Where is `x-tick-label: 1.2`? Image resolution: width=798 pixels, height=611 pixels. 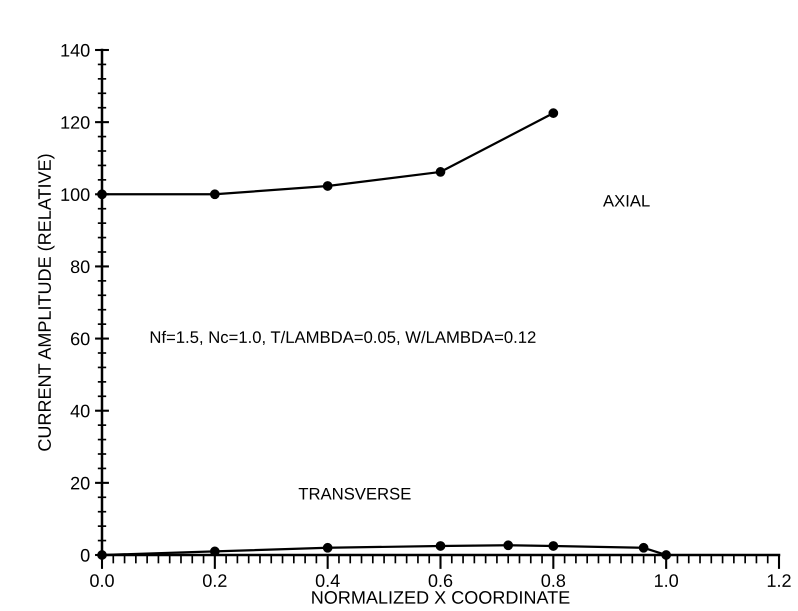
x-tick-label: 1.2 is located at coordinates (779, 580).